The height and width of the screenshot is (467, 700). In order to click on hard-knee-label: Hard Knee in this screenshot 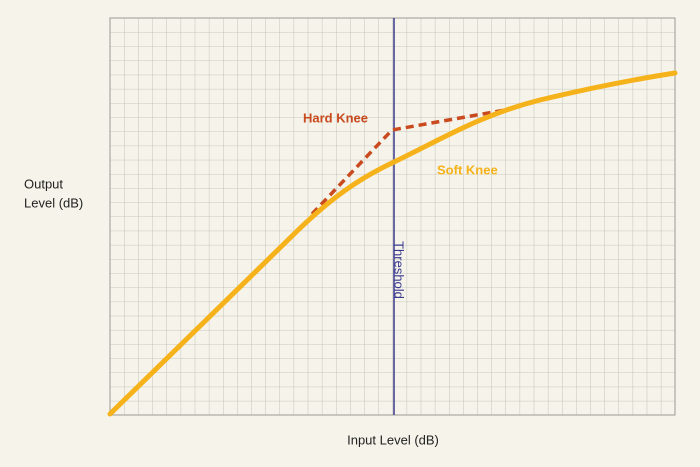, I will do `click(335, 117)`.